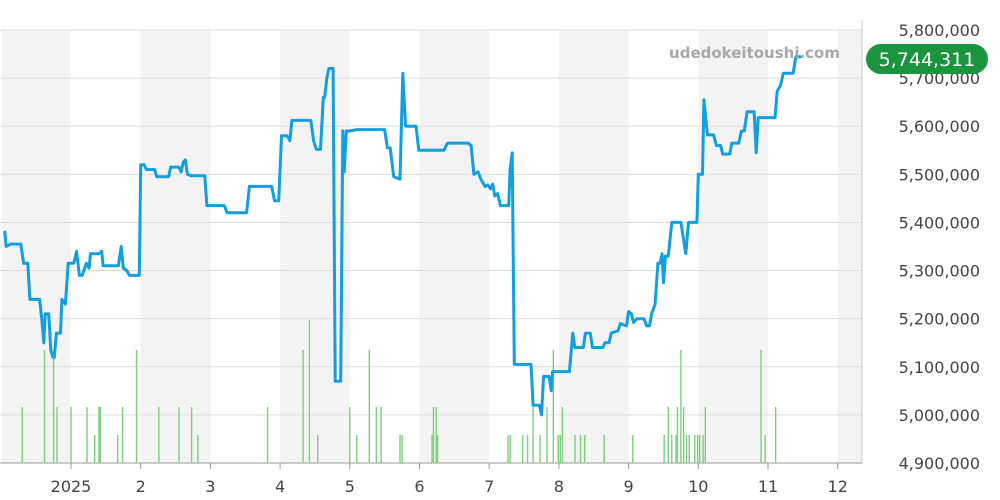  I want to click on x-tick-label: 2025, so click(71, 486).